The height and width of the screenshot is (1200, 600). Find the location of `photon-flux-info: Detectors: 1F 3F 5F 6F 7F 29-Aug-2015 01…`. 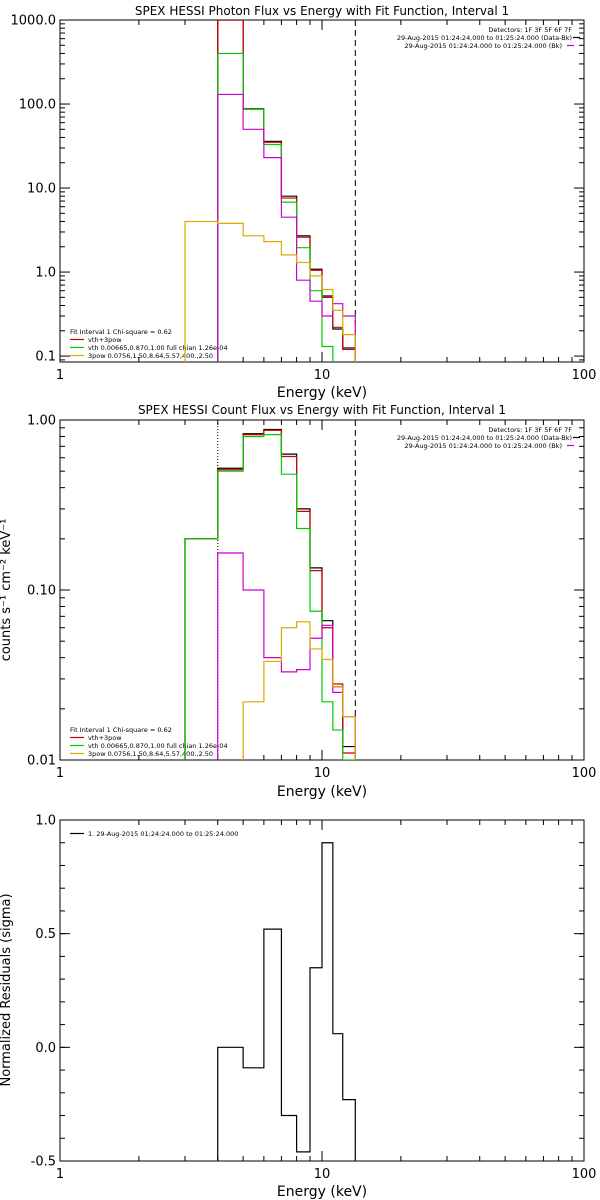

photon-flux-info: Detectors: 1F 3F 5F 6F 7F 29-Aug-2015 01… is located at coordinates (488, 38).